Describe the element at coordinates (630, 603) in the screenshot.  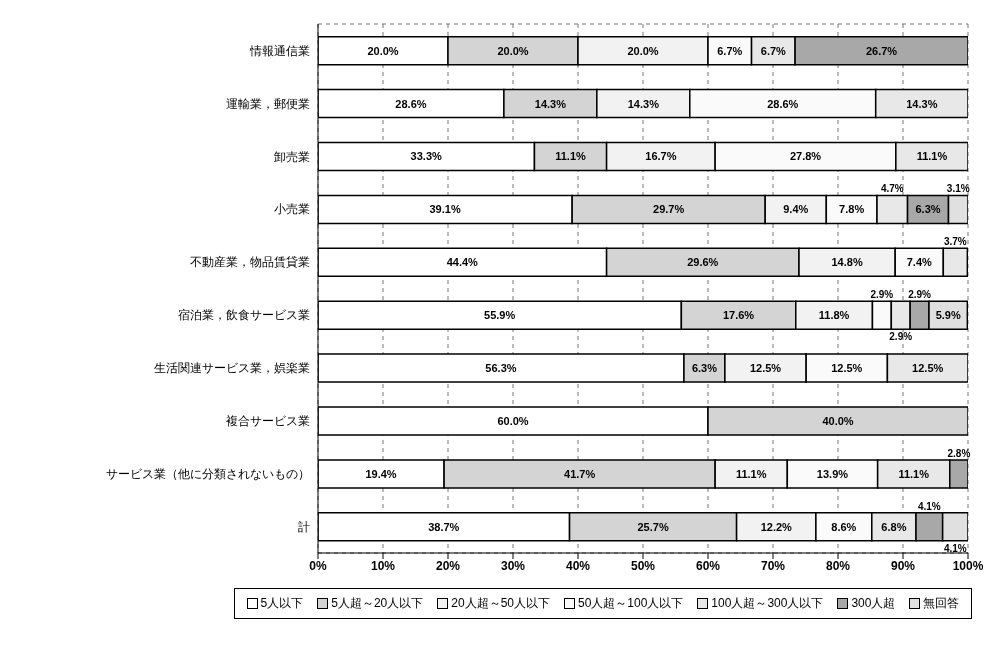
I see `legend-label: 50人超～100人以下` at that location.